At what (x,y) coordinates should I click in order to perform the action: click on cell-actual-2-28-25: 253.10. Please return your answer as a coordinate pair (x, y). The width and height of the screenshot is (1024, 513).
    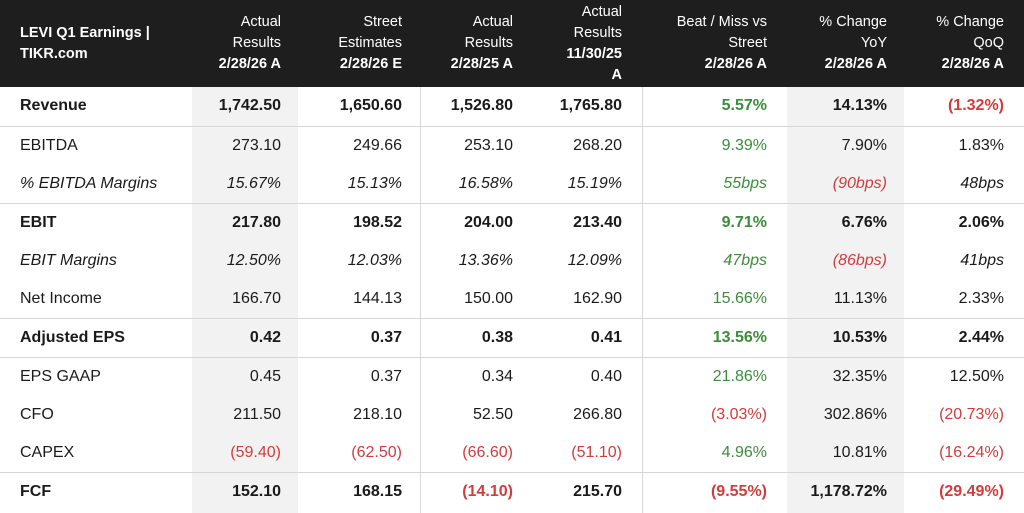
    Looking at the image, I should click on (488, 145).